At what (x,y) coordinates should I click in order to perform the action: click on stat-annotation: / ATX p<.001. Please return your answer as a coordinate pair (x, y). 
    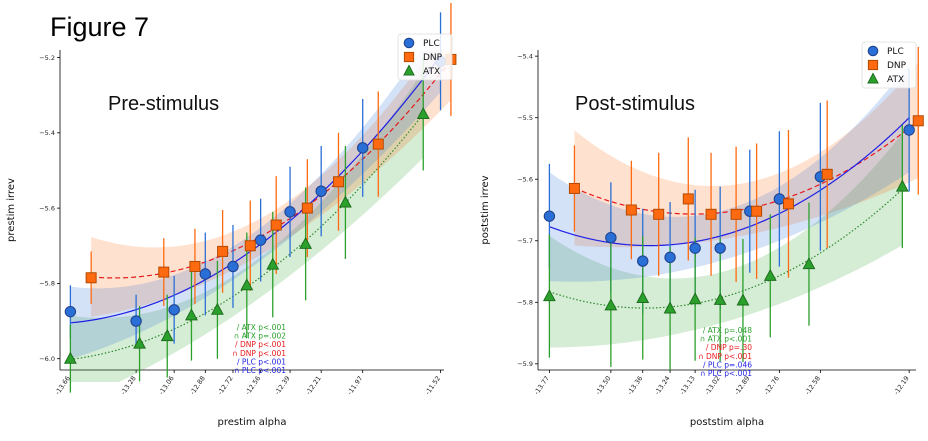
    Looking at the image, I should click on (262, 327).